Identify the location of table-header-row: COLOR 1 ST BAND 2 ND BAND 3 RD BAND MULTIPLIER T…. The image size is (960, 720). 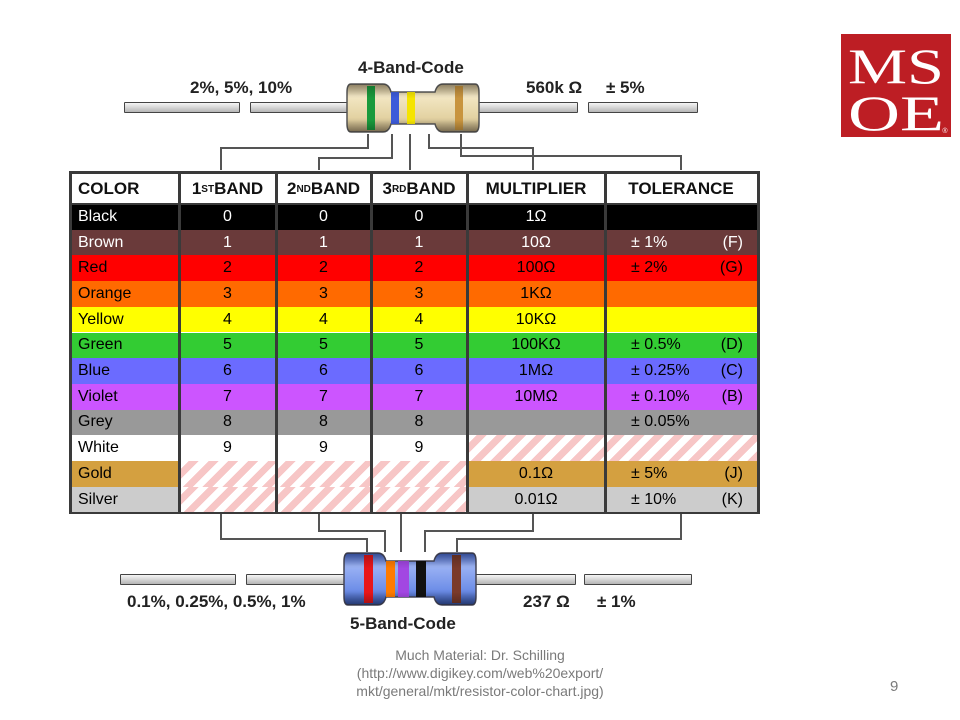
(414, 189).